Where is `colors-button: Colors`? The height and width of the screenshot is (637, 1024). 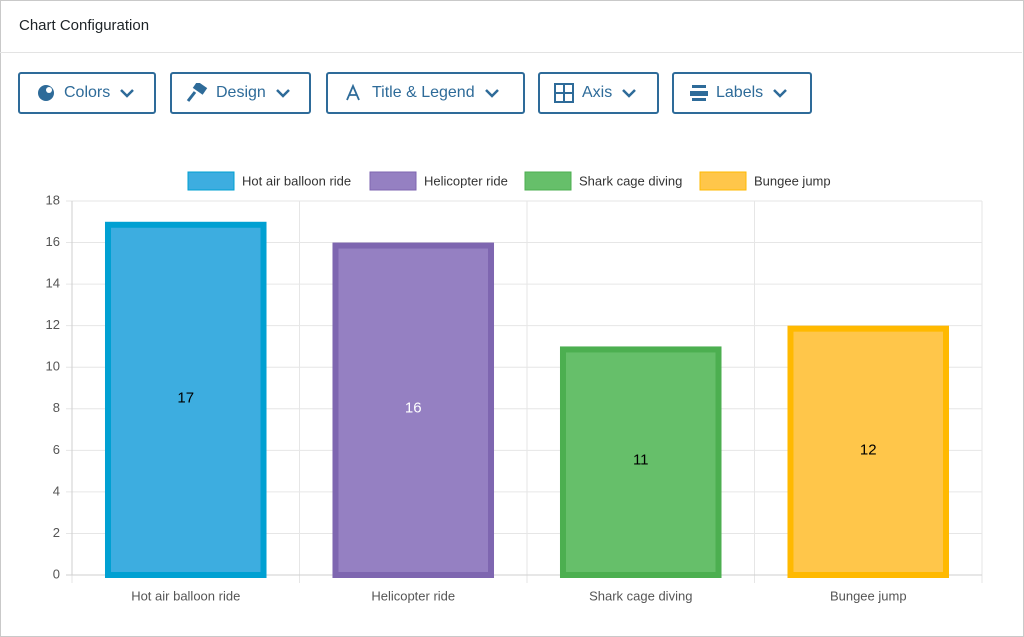 colors-button: Colors is located at coordinates (87, 93).